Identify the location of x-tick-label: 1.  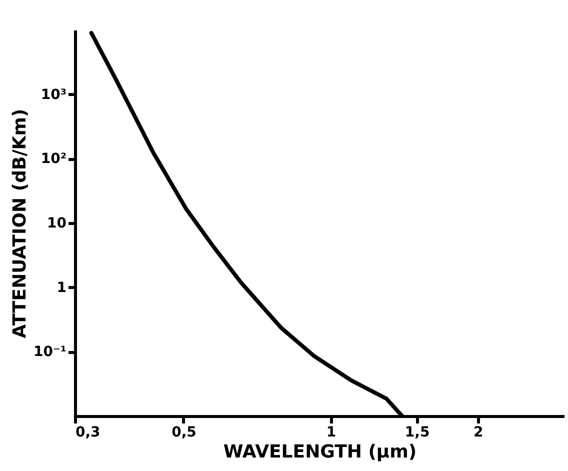
(331, 432).